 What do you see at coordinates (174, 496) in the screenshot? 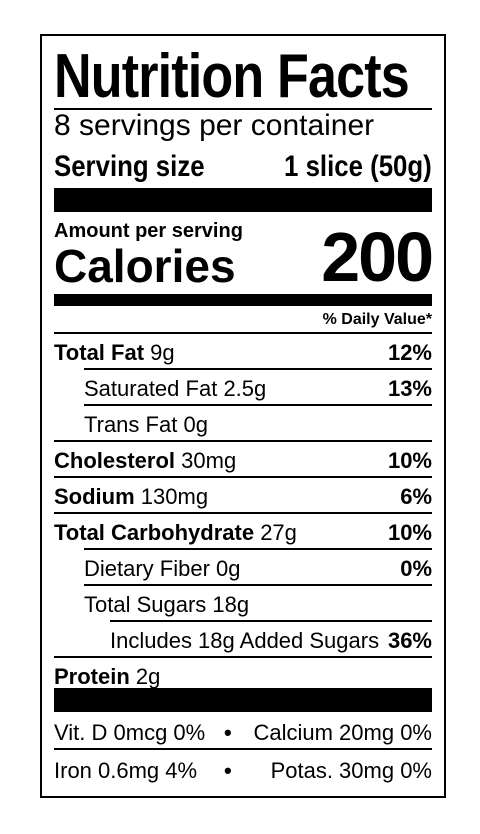
I see `nutrient-amount: 130mg` at bounding box center [174, 496].